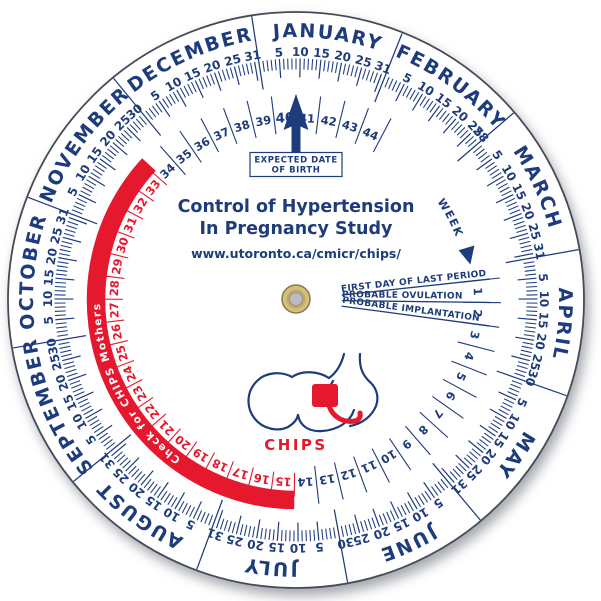  What do you see at coordinates (531, 383) in the screenshot?
I see `month-separator` at bounding box center [531, 383].